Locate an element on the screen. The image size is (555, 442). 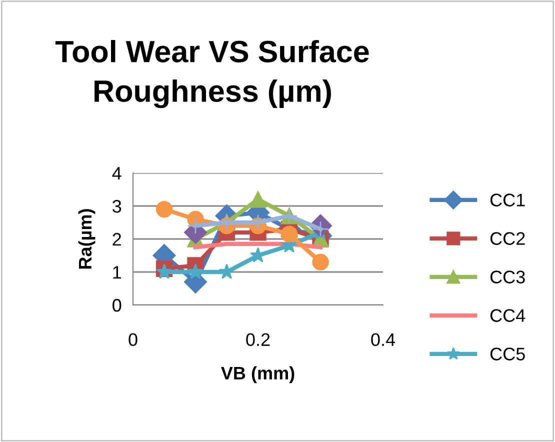
x-tick-label: 0.2 is located at coordinates (258, 339).